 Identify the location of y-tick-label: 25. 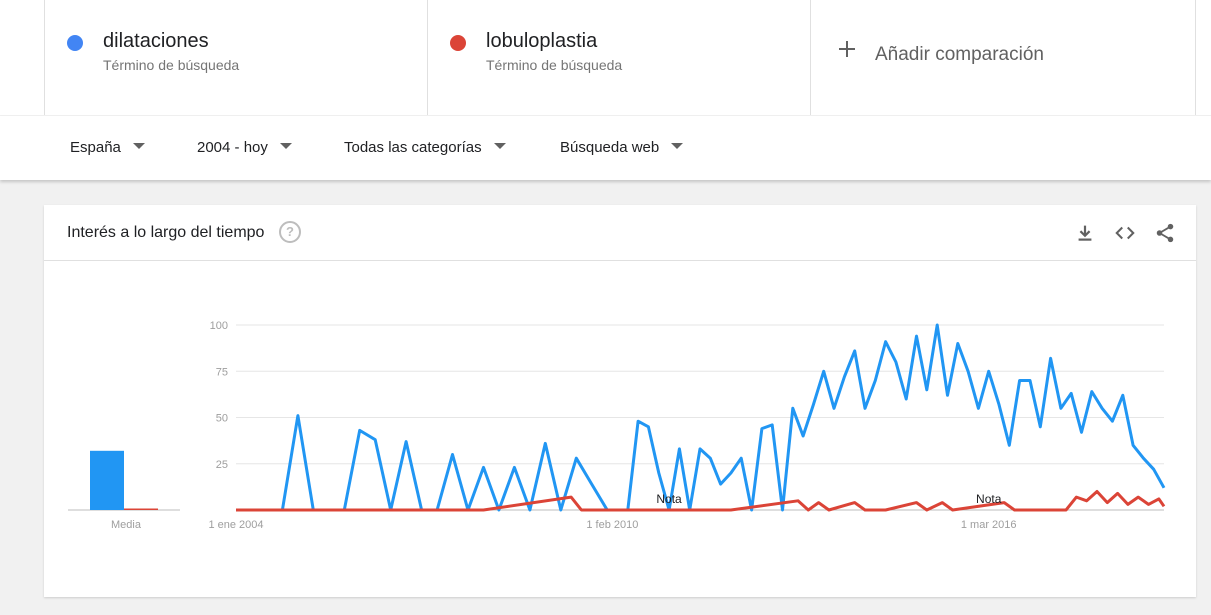
(222, 465).